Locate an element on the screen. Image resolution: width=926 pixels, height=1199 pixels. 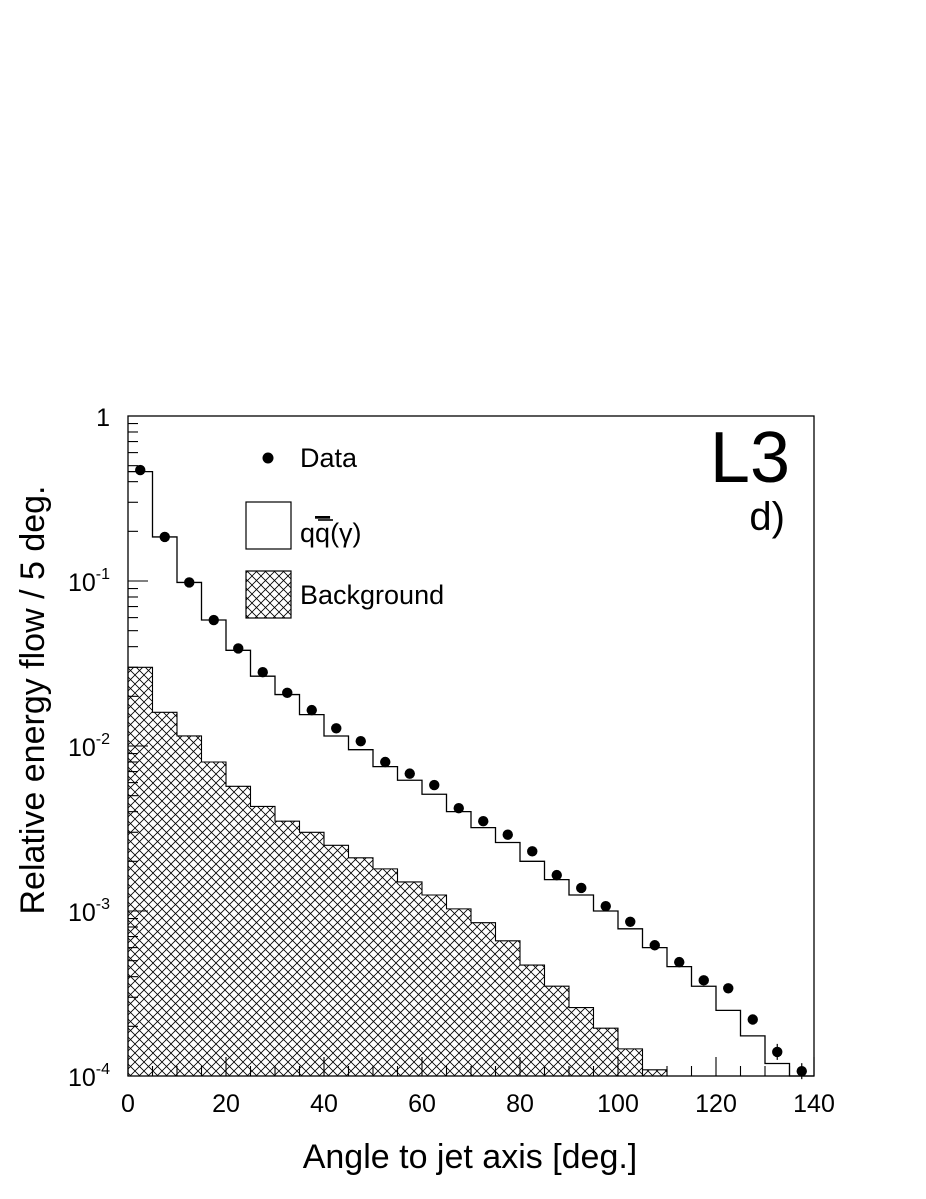
y-tick-label: 10⁻² is located at coordinates (89, 746).